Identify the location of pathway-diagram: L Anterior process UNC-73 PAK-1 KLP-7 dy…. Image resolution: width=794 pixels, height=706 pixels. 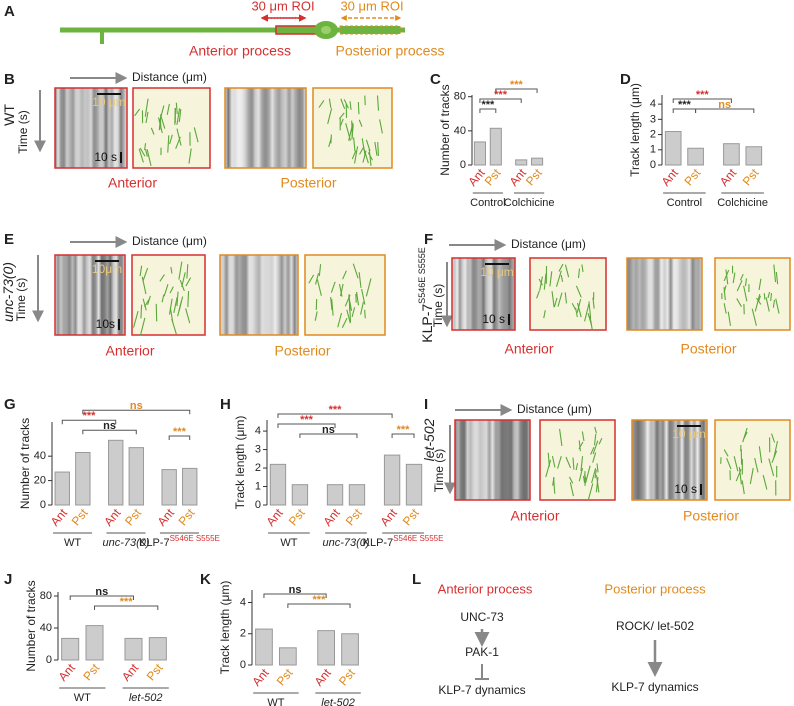
(559, 634).